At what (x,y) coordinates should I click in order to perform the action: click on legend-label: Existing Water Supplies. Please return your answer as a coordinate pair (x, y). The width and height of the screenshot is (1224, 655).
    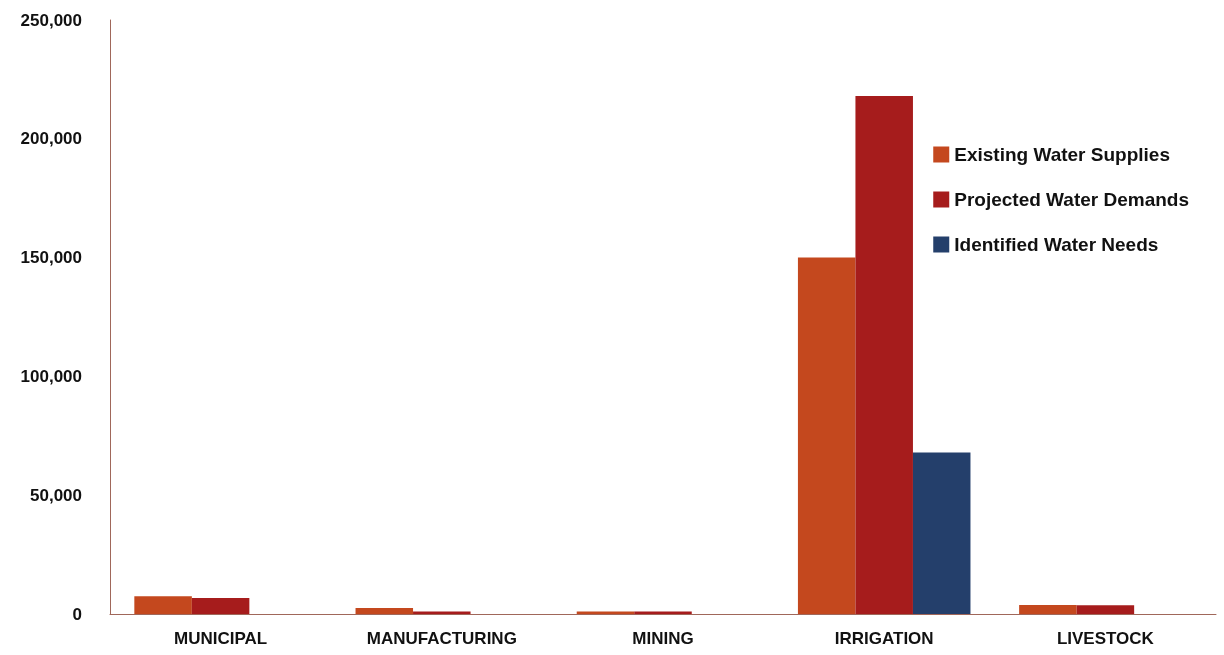
    Looking at the image, I should click on (1062, 154).